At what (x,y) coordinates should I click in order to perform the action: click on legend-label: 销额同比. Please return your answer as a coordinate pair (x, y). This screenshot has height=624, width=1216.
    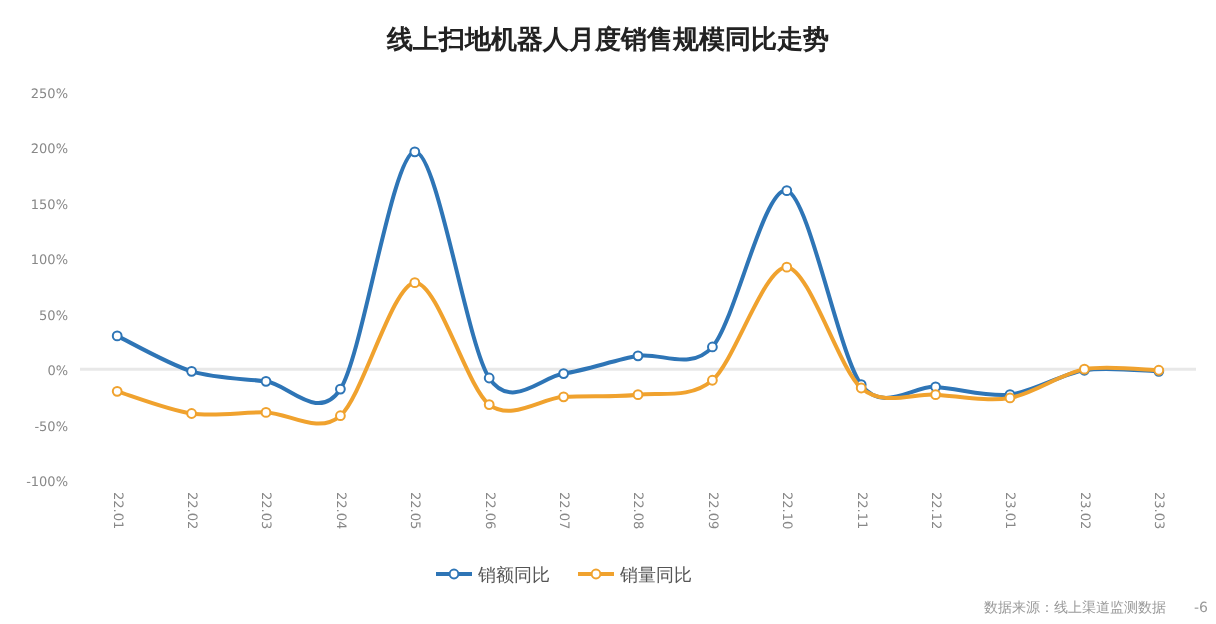
    Looking at the image, I should click on (513, 576).